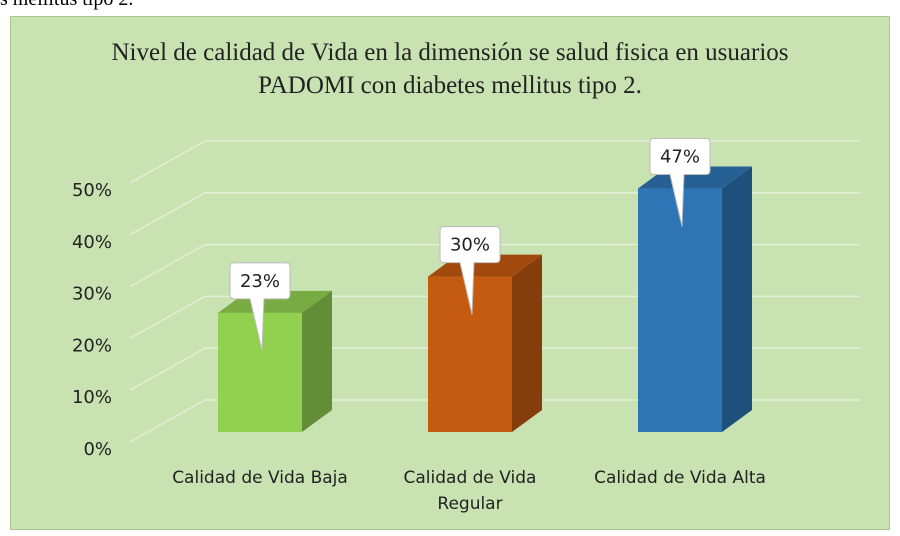  Describe the element at coordinates (470, 491) in the screenshot. I see `x-tick-label: Calidad de Vida Regular` at that location.